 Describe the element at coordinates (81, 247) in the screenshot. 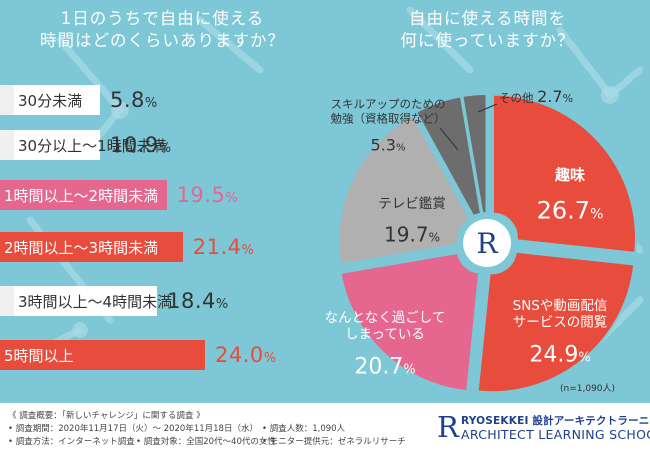

I see `bar-category-label: 2時間以上～3時間未満` at that location.